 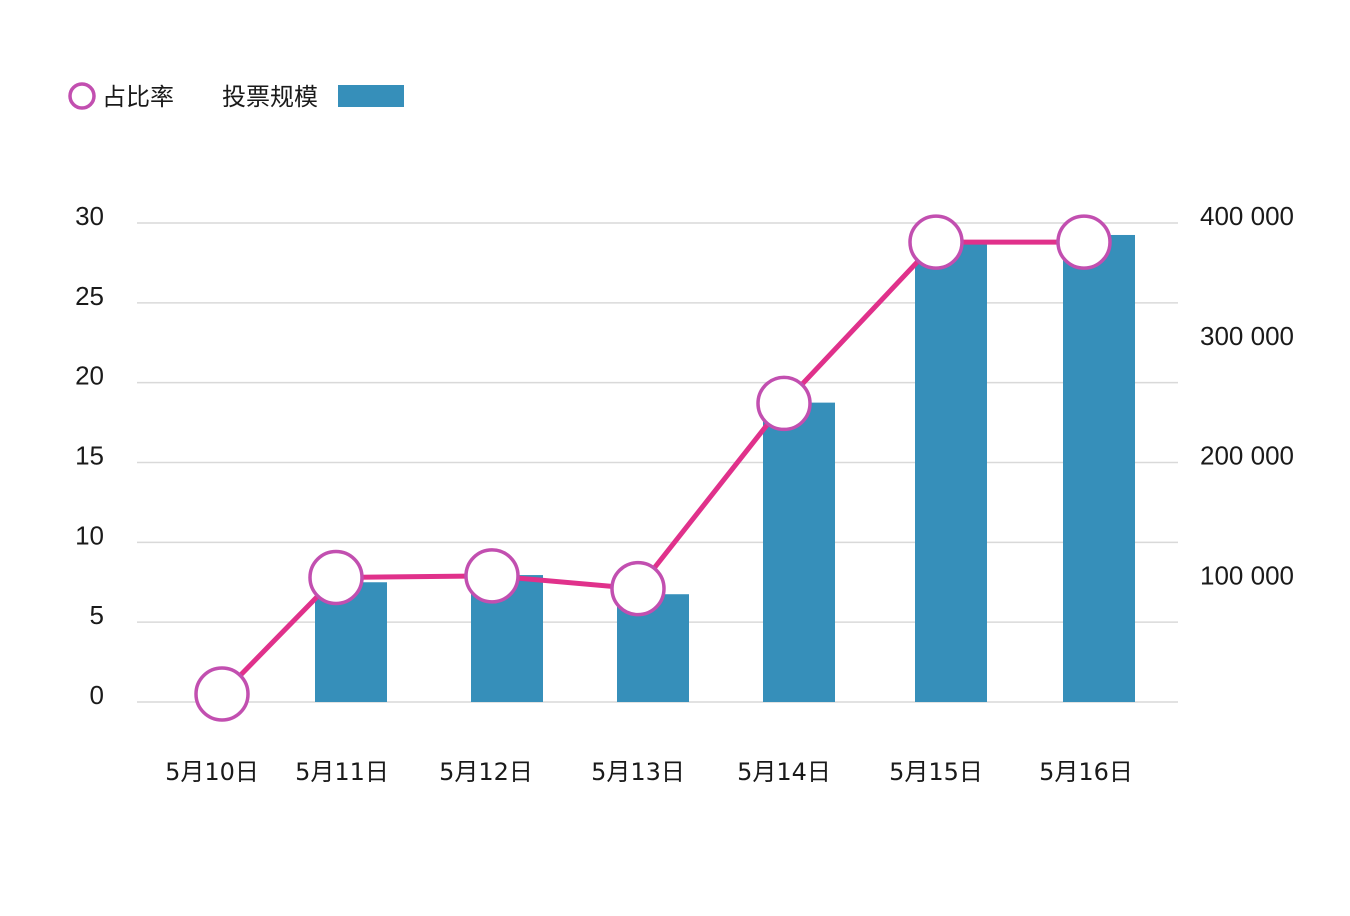 What do you see at coordinates (1247, 336) in the screenshot?
I see `right-tick-label: 300 000` at bounding box center [1247, 336].